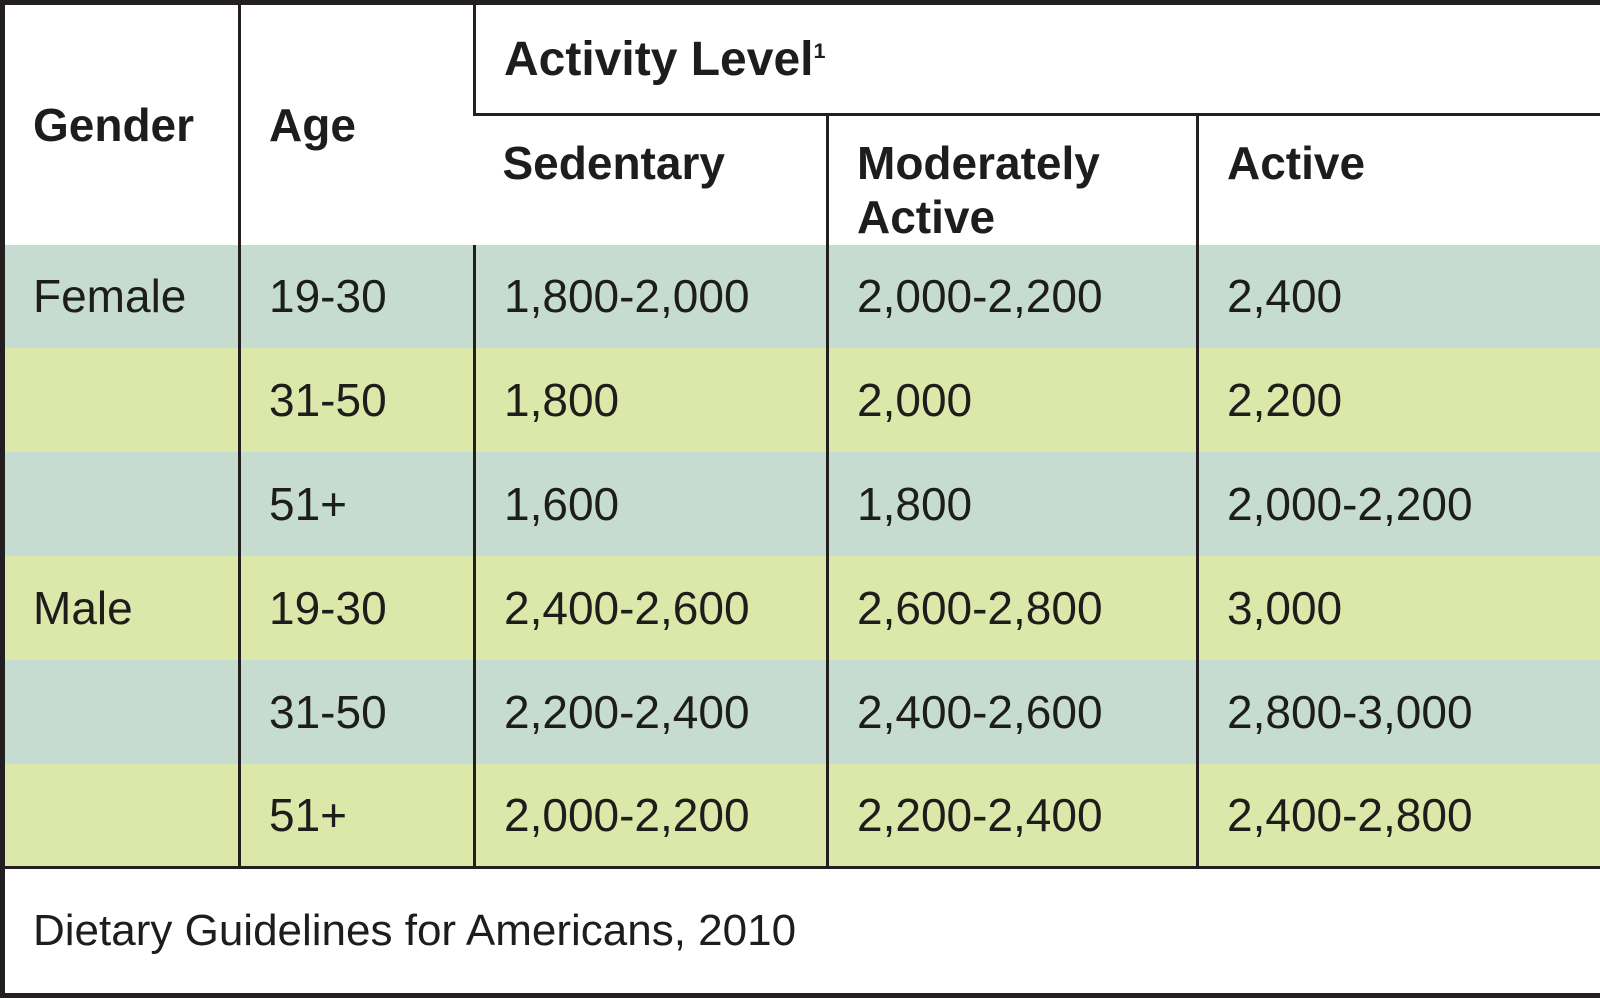 This screenshot has width=1600, height=998. Describe the element at coordinates (1012, 179) in the screenshot. I see `col-header-moderately-active: Moderately Active` at that location.